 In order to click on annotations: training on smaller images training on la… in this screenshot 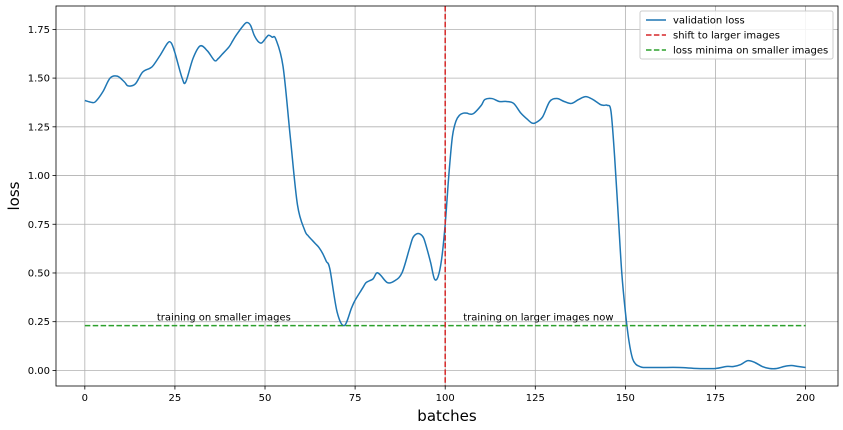, I will do `click(385, 318)`.